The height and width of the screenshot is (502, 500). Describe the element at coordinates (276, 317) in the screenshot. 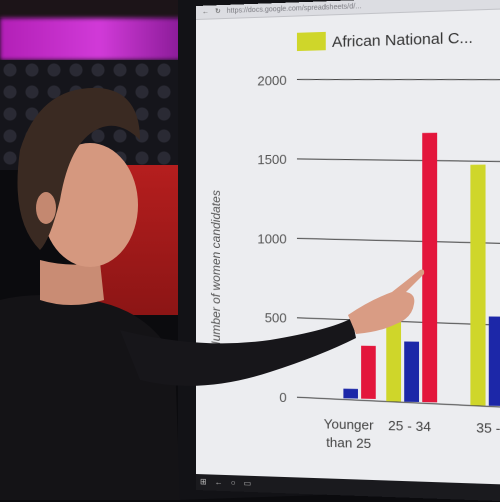

I see `y-tick-label: 500` at that location.